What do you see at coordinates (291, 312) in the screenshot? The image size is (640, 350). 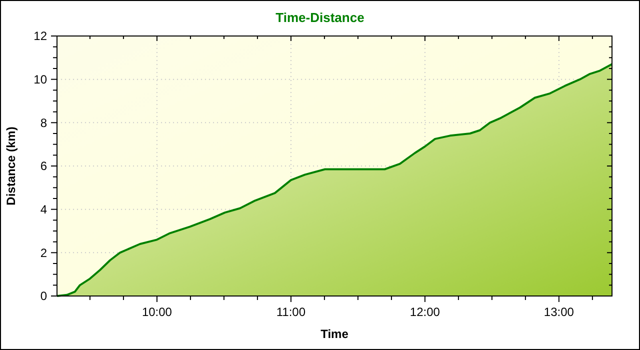 I see `x-tick-label: 11:00` at bounding box center [291, 312].